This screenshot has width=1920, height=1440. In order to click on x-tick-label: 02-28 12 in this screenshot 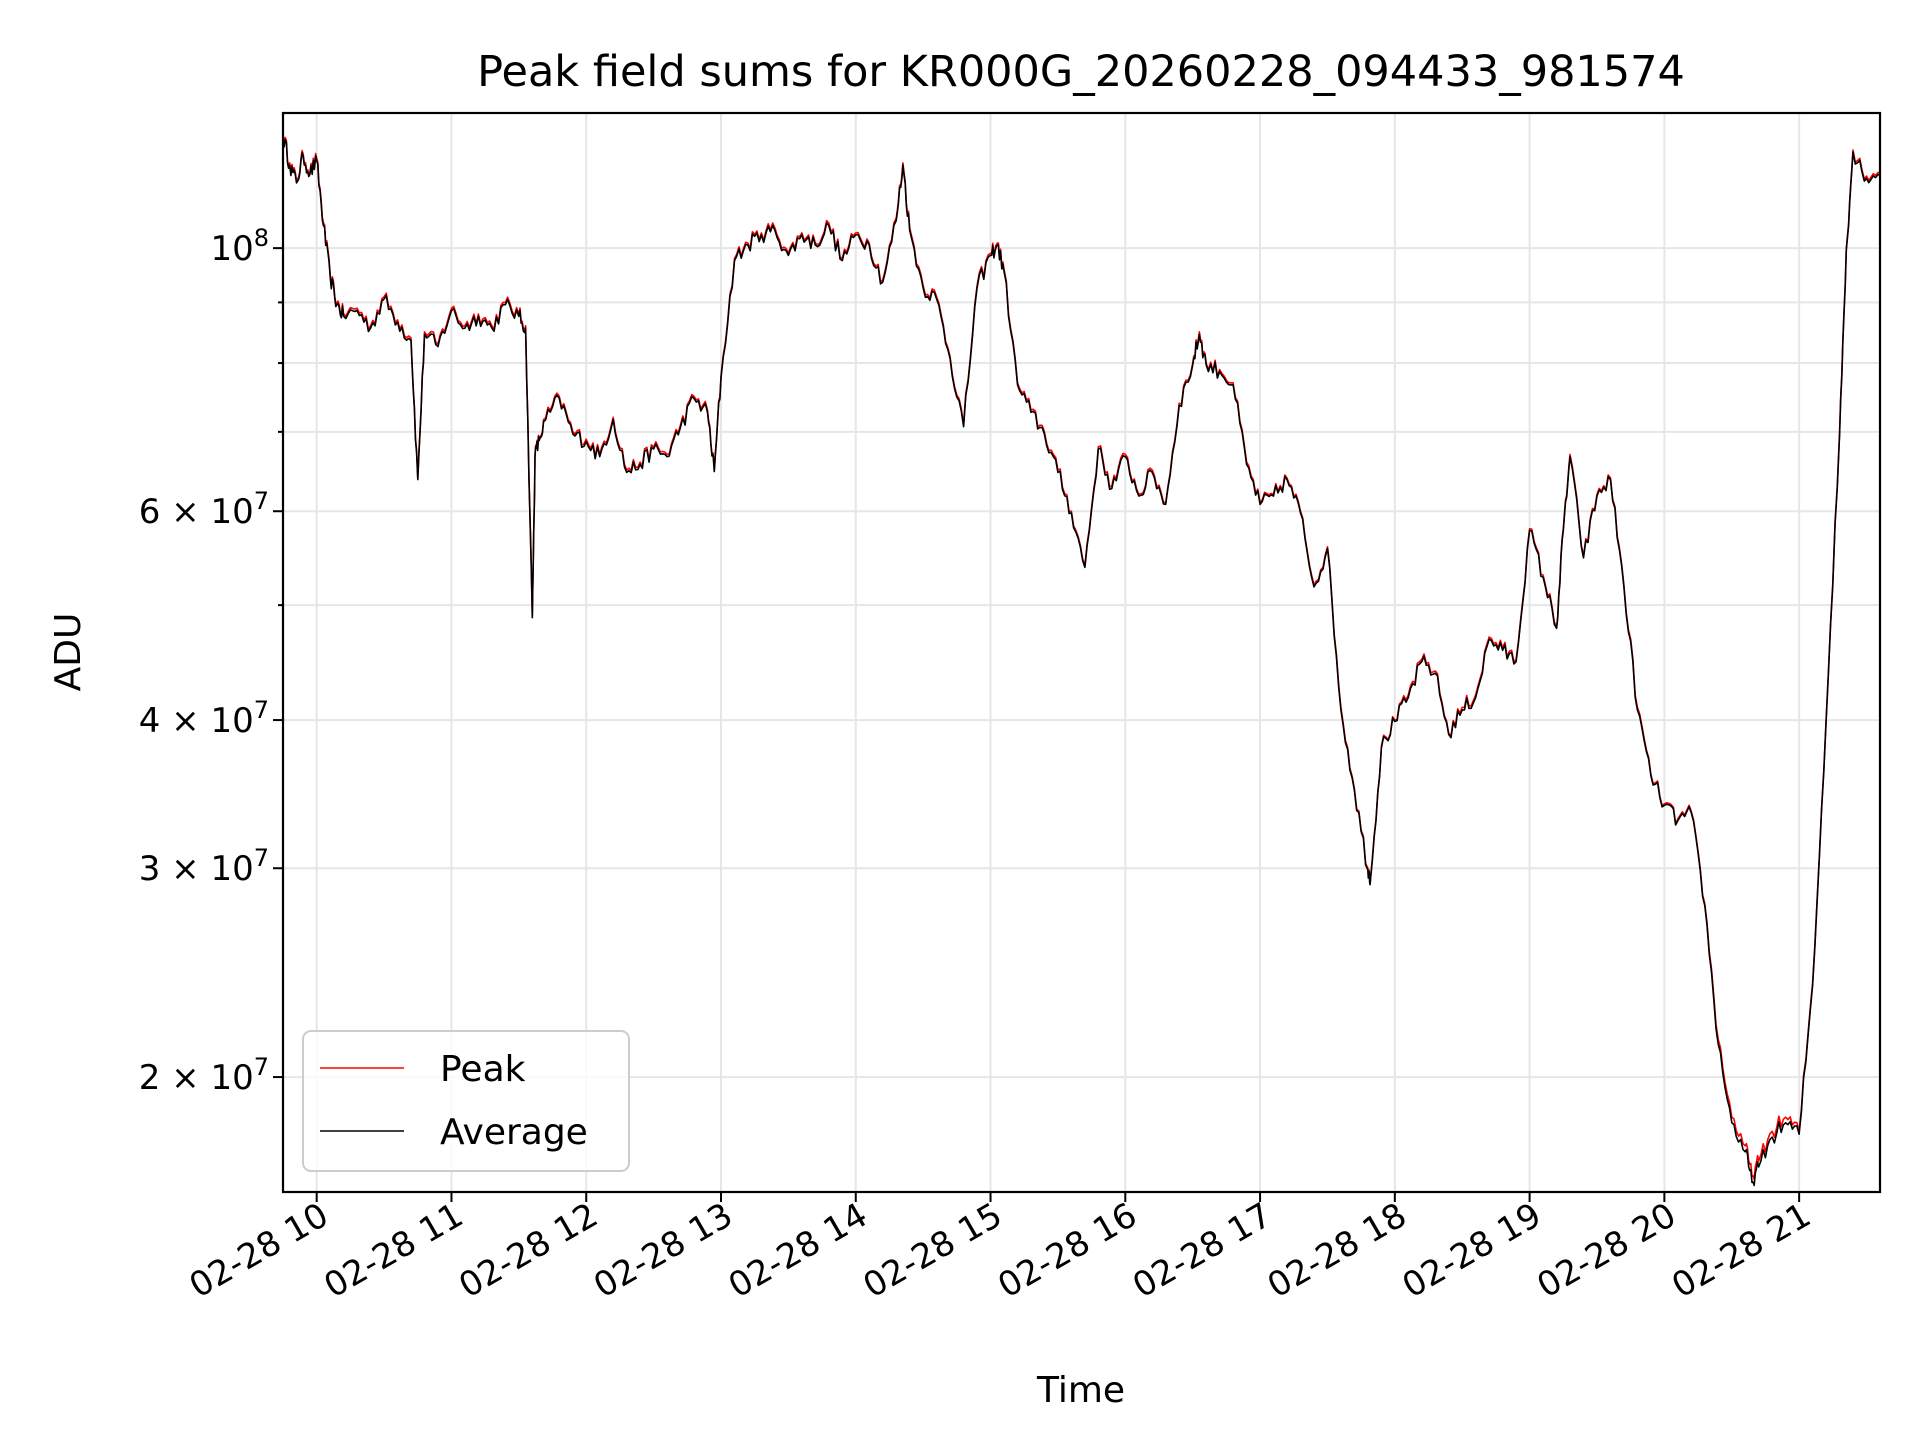, I will do `click(528, 1250)`.